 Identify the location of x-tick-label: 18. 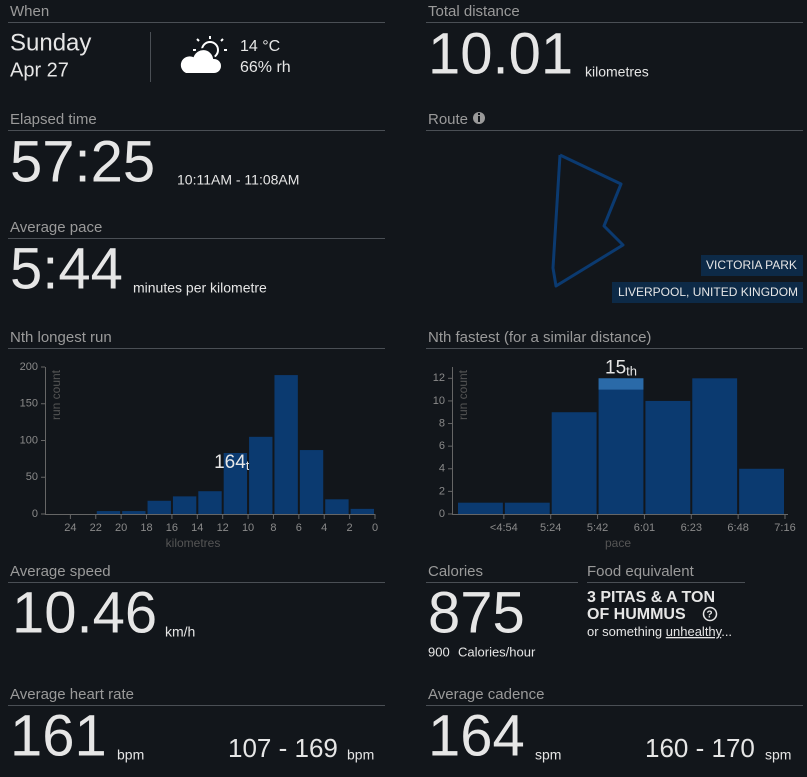
(146, 528).